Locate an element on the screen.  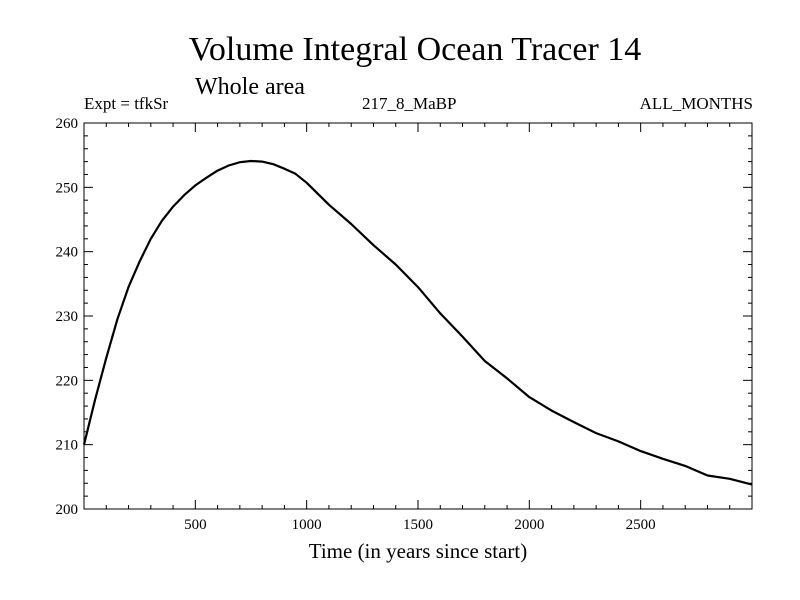
y-tick-label: 250 is located at coordinates (67, 188).